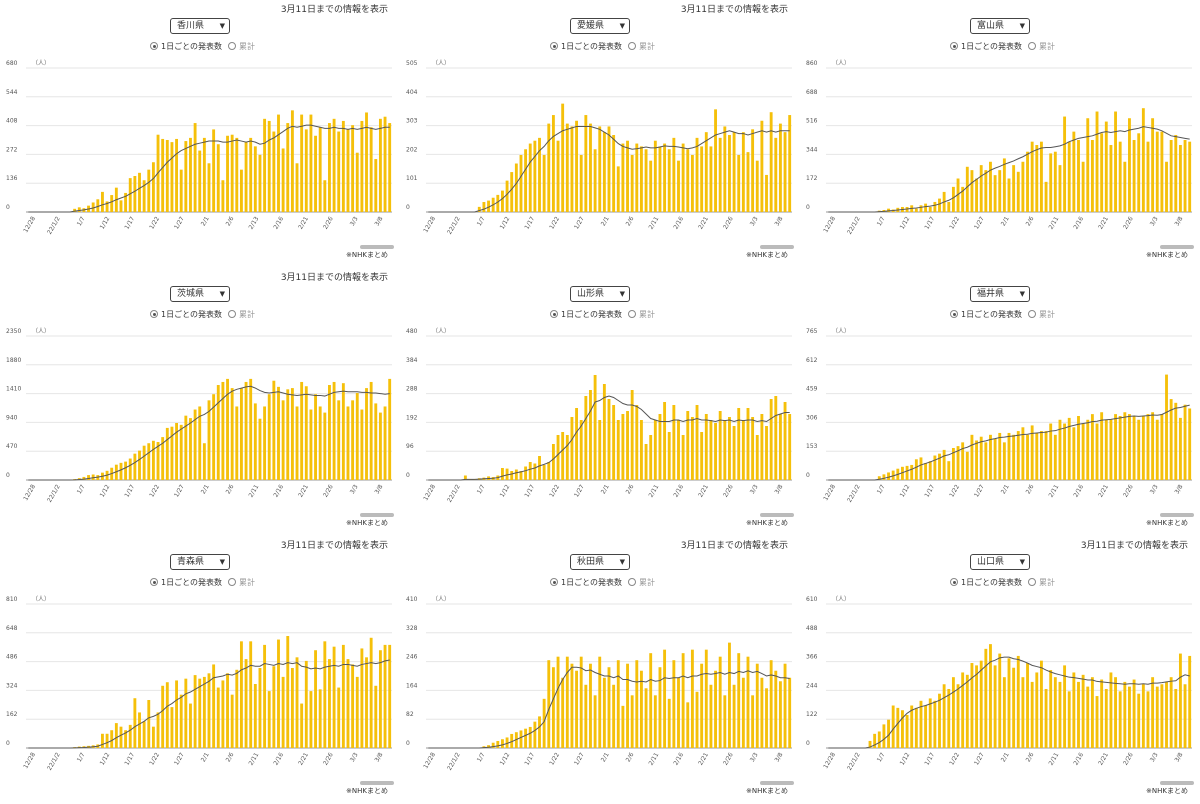  What do you see at coordinates (841, 331) in the screenshot?
I see `y-axis-unit: （人）` at bounding box center [841, 331].